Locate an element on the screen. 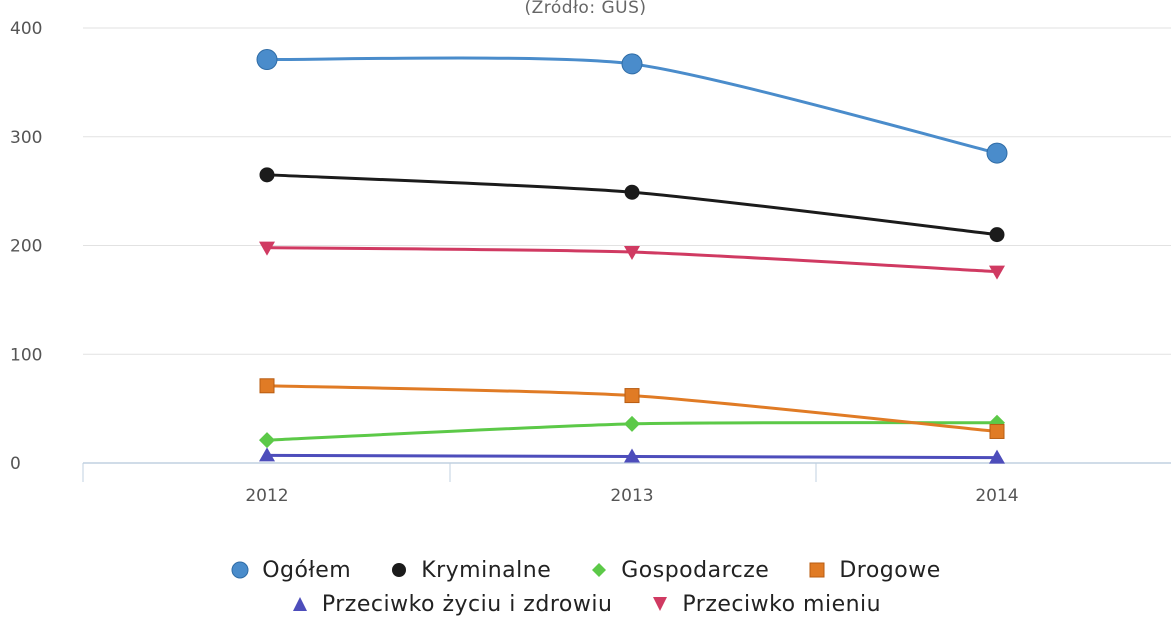  y-axis-labels: 0 100 200 300 400 is located at coordinates (26, 246).